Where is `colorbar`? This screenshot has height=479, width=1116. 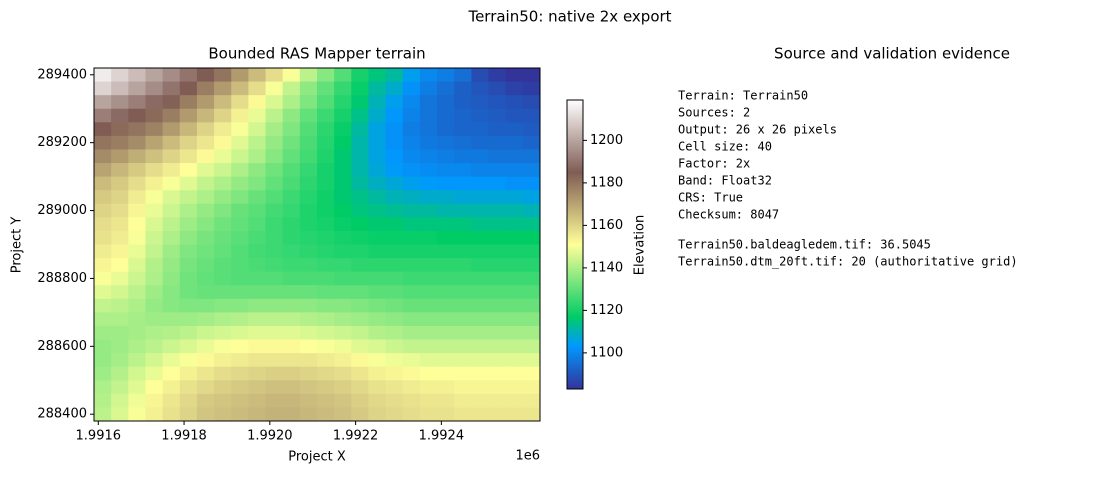
colorbar is located at coordinates (575, 244).